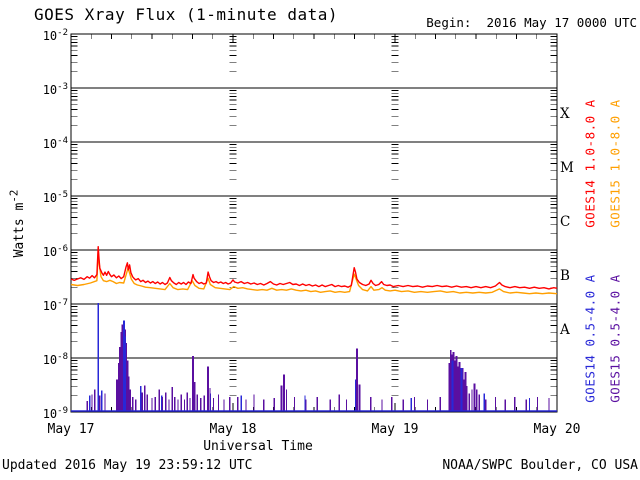 This screenshot has height=480, width=640. Describe the element at coordinates (590, 163) in the screenshot. I see `legend-entry-goes14-1-0-8-0-a: GOES14 1.0-8.0 A` at that location.